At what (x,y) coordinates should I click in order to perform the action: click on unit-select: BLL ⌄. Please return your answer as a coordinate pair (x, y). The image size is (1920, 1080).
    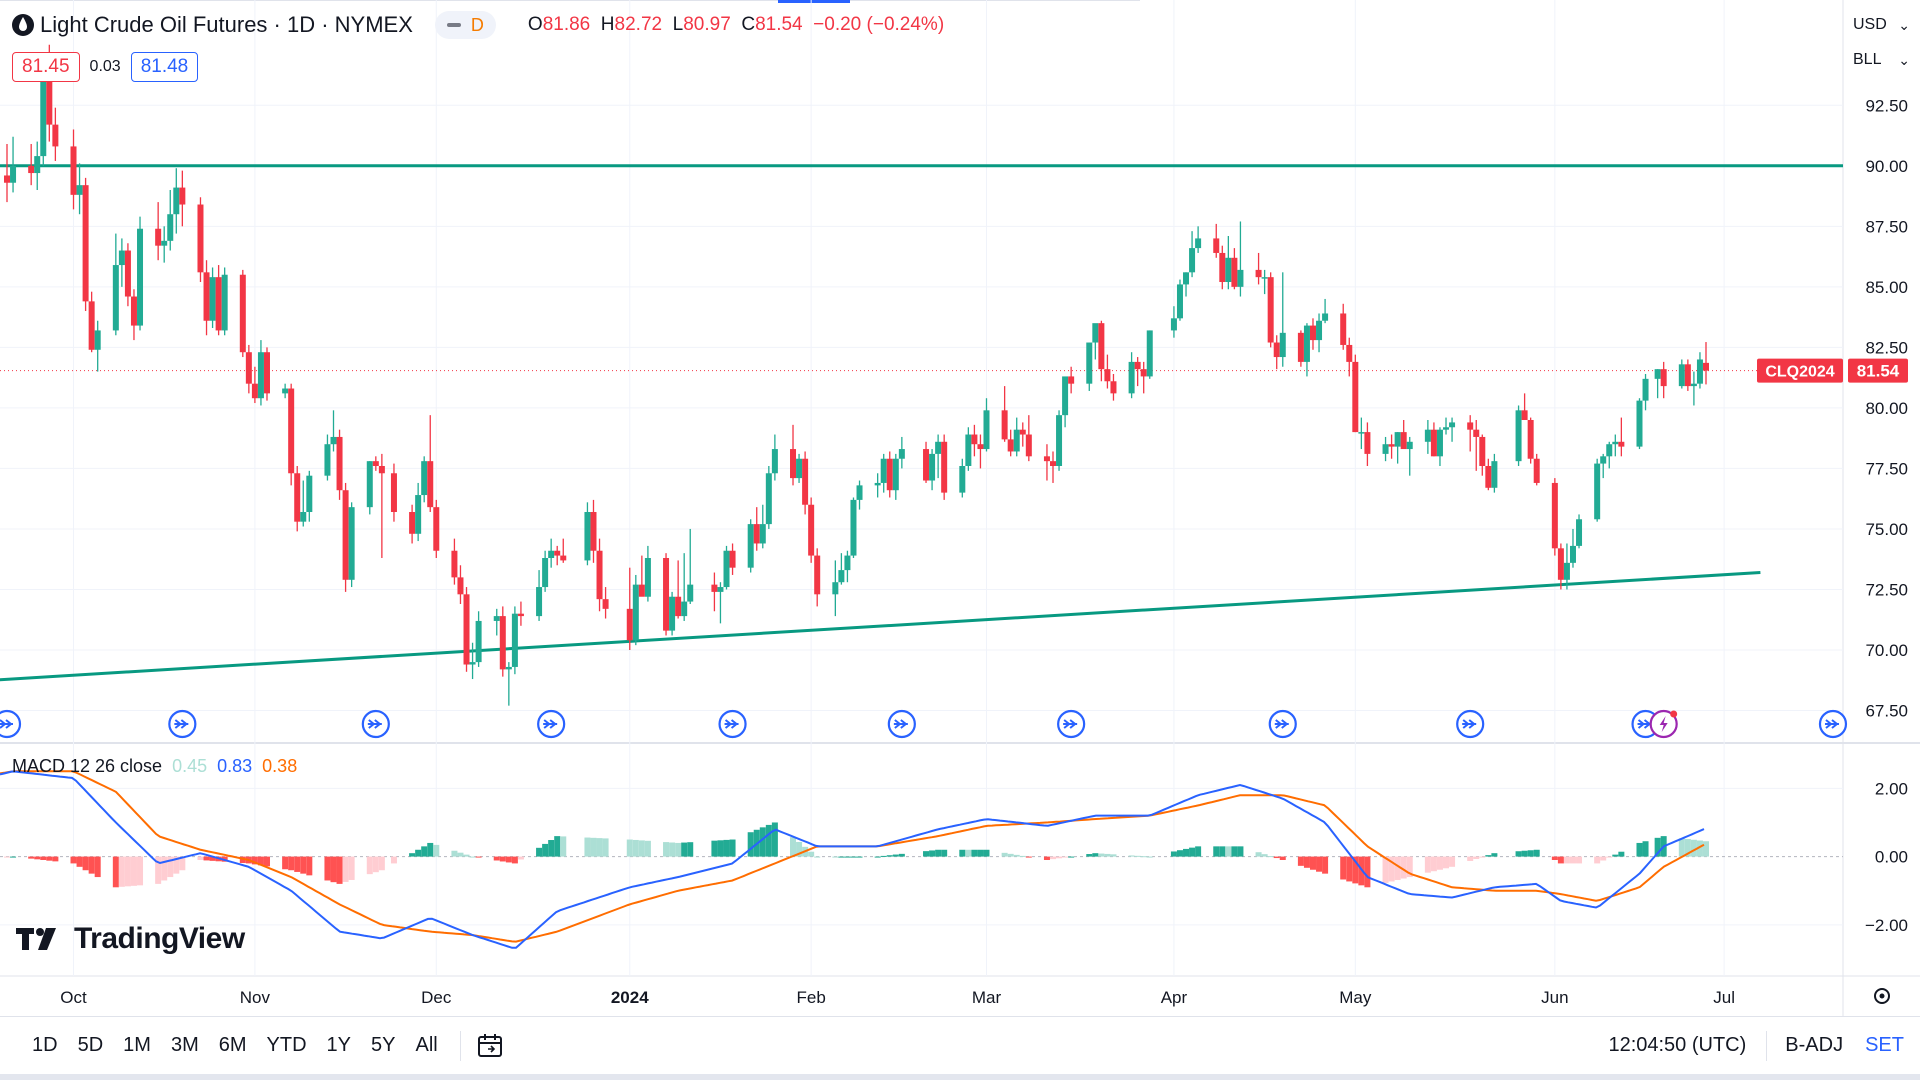
    Looking at the image, I should click on (1882, 60).